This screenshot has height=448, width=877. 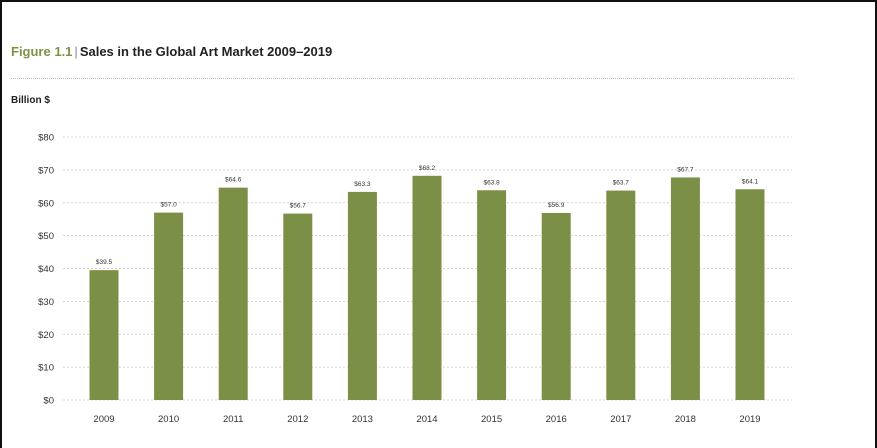 What do you see at coordinates (685, 169) in the screenshot?
I see `bar-value-label: $67.7` at bounding box center [685, 169].